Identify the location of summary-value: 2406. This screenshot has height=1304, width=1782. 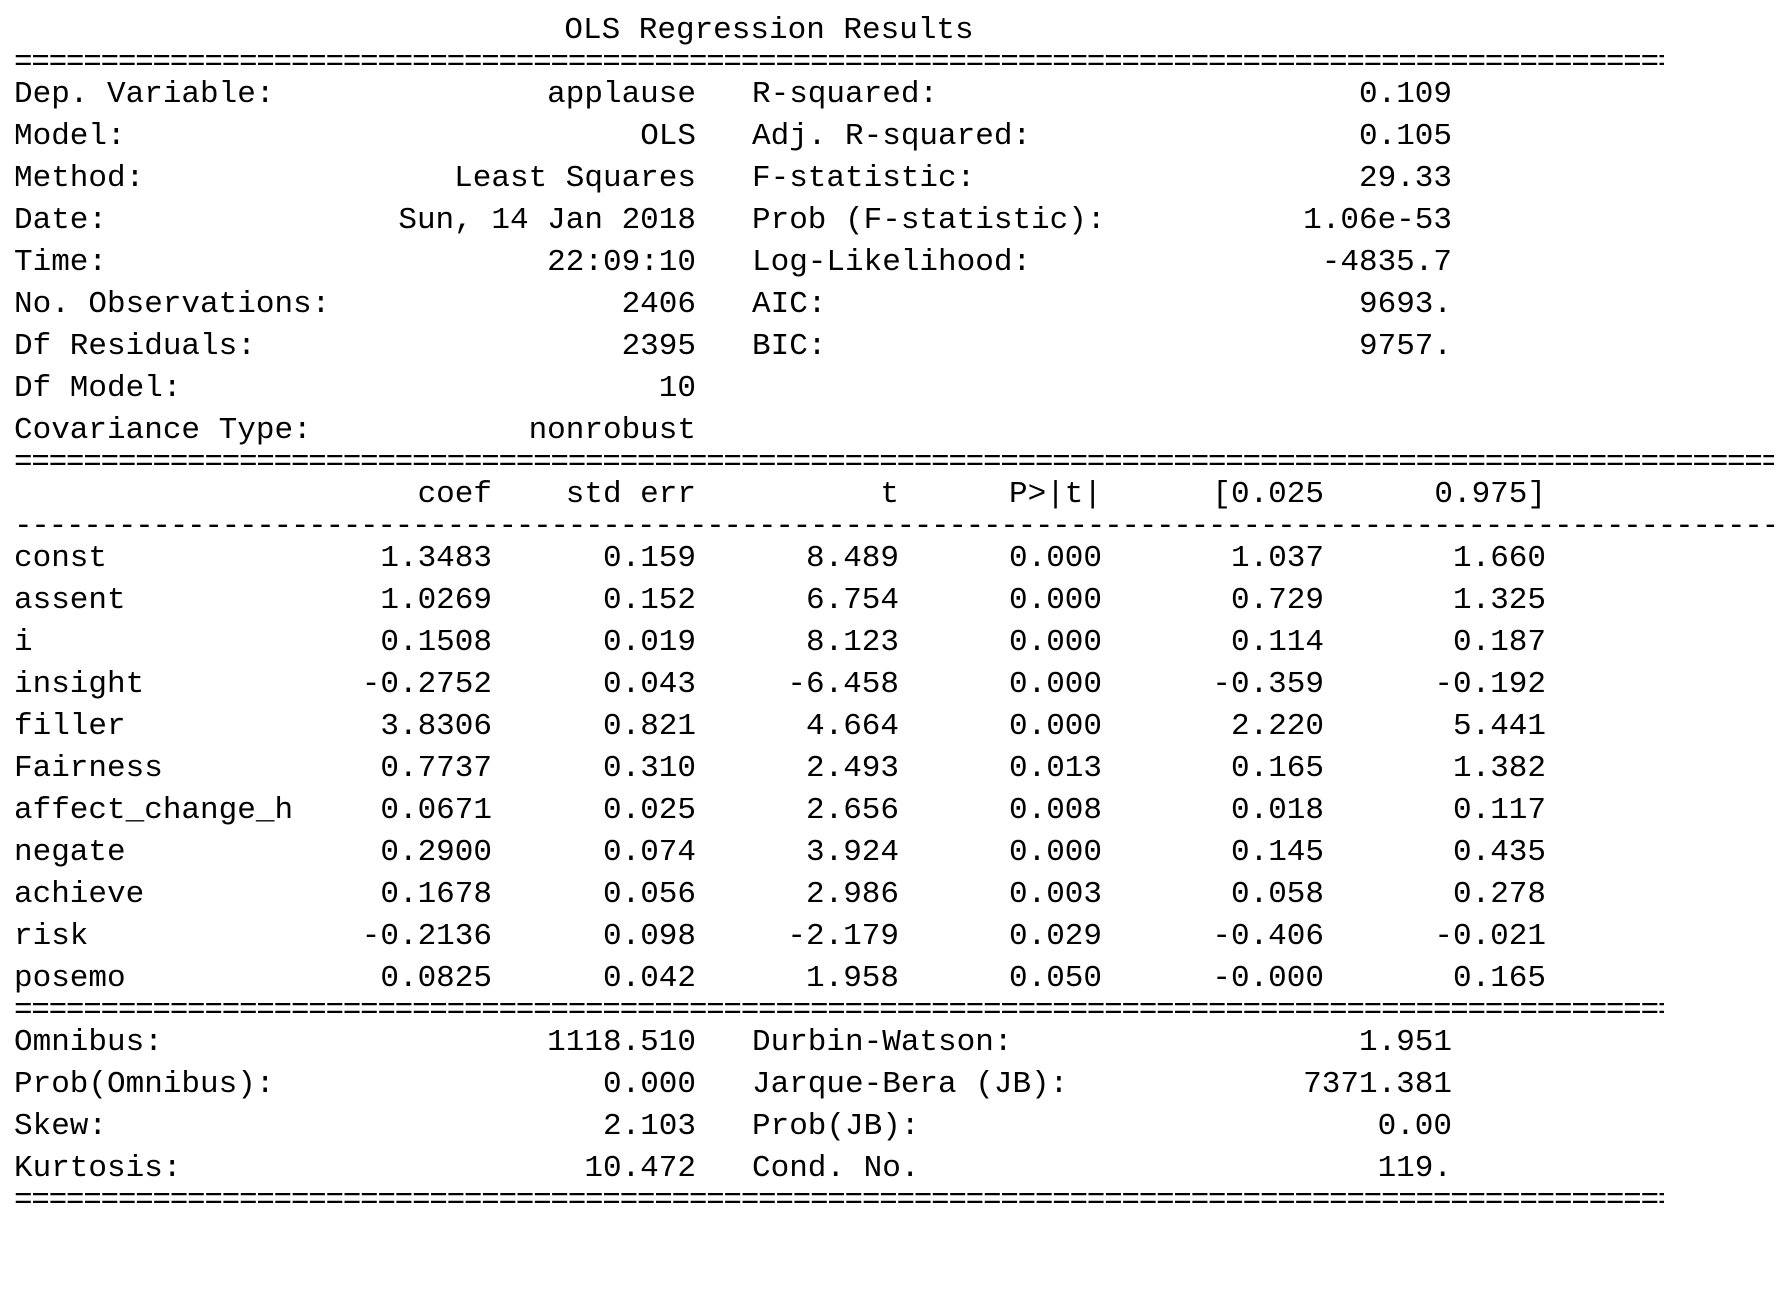
(658, 304).